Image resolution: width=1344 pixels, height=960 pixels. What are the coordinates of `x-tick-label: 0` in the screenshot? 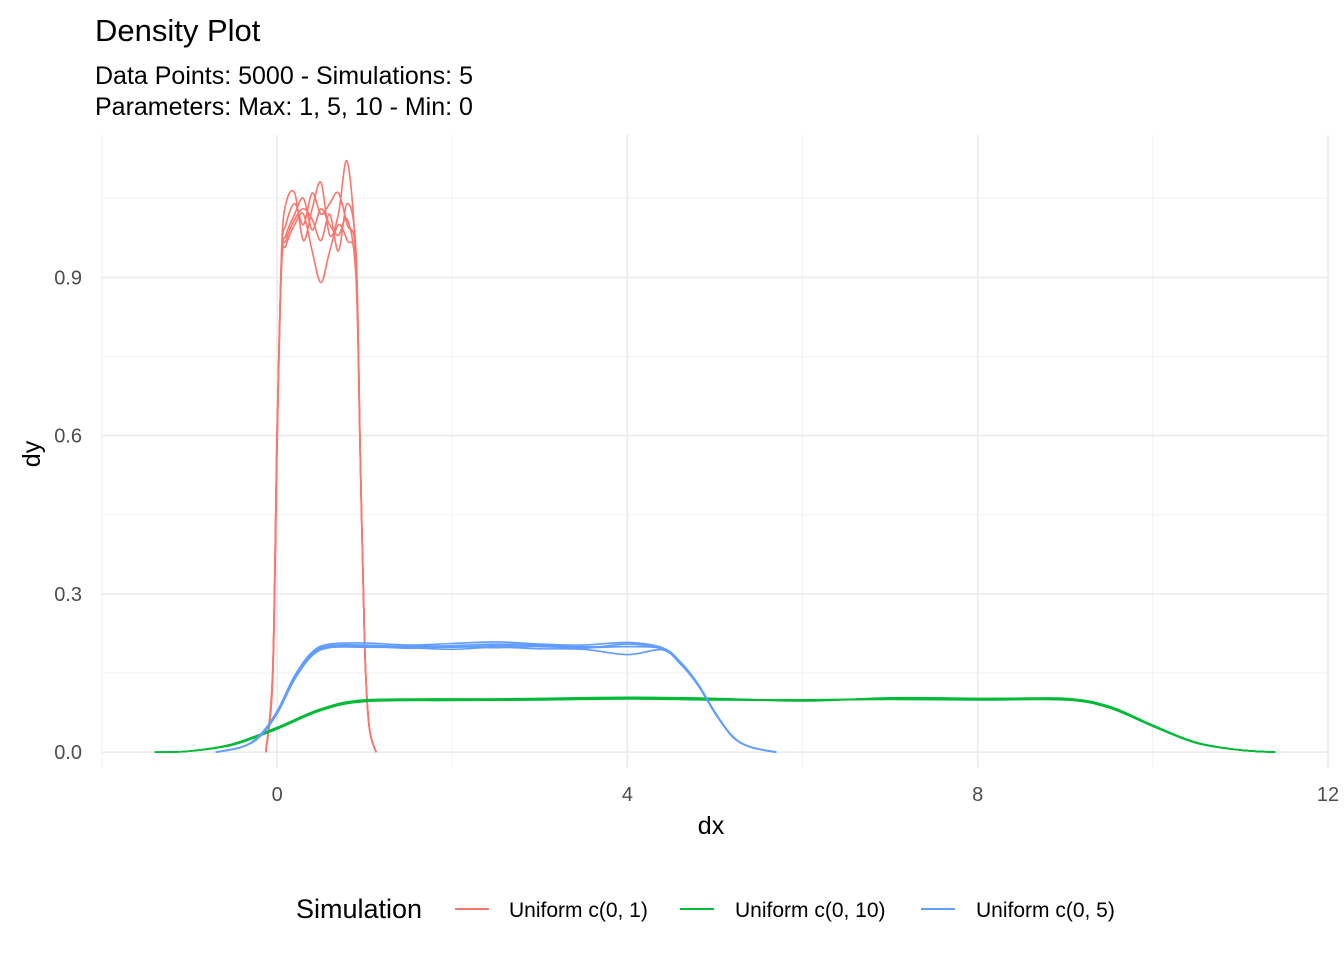 It's located at (277, 795).